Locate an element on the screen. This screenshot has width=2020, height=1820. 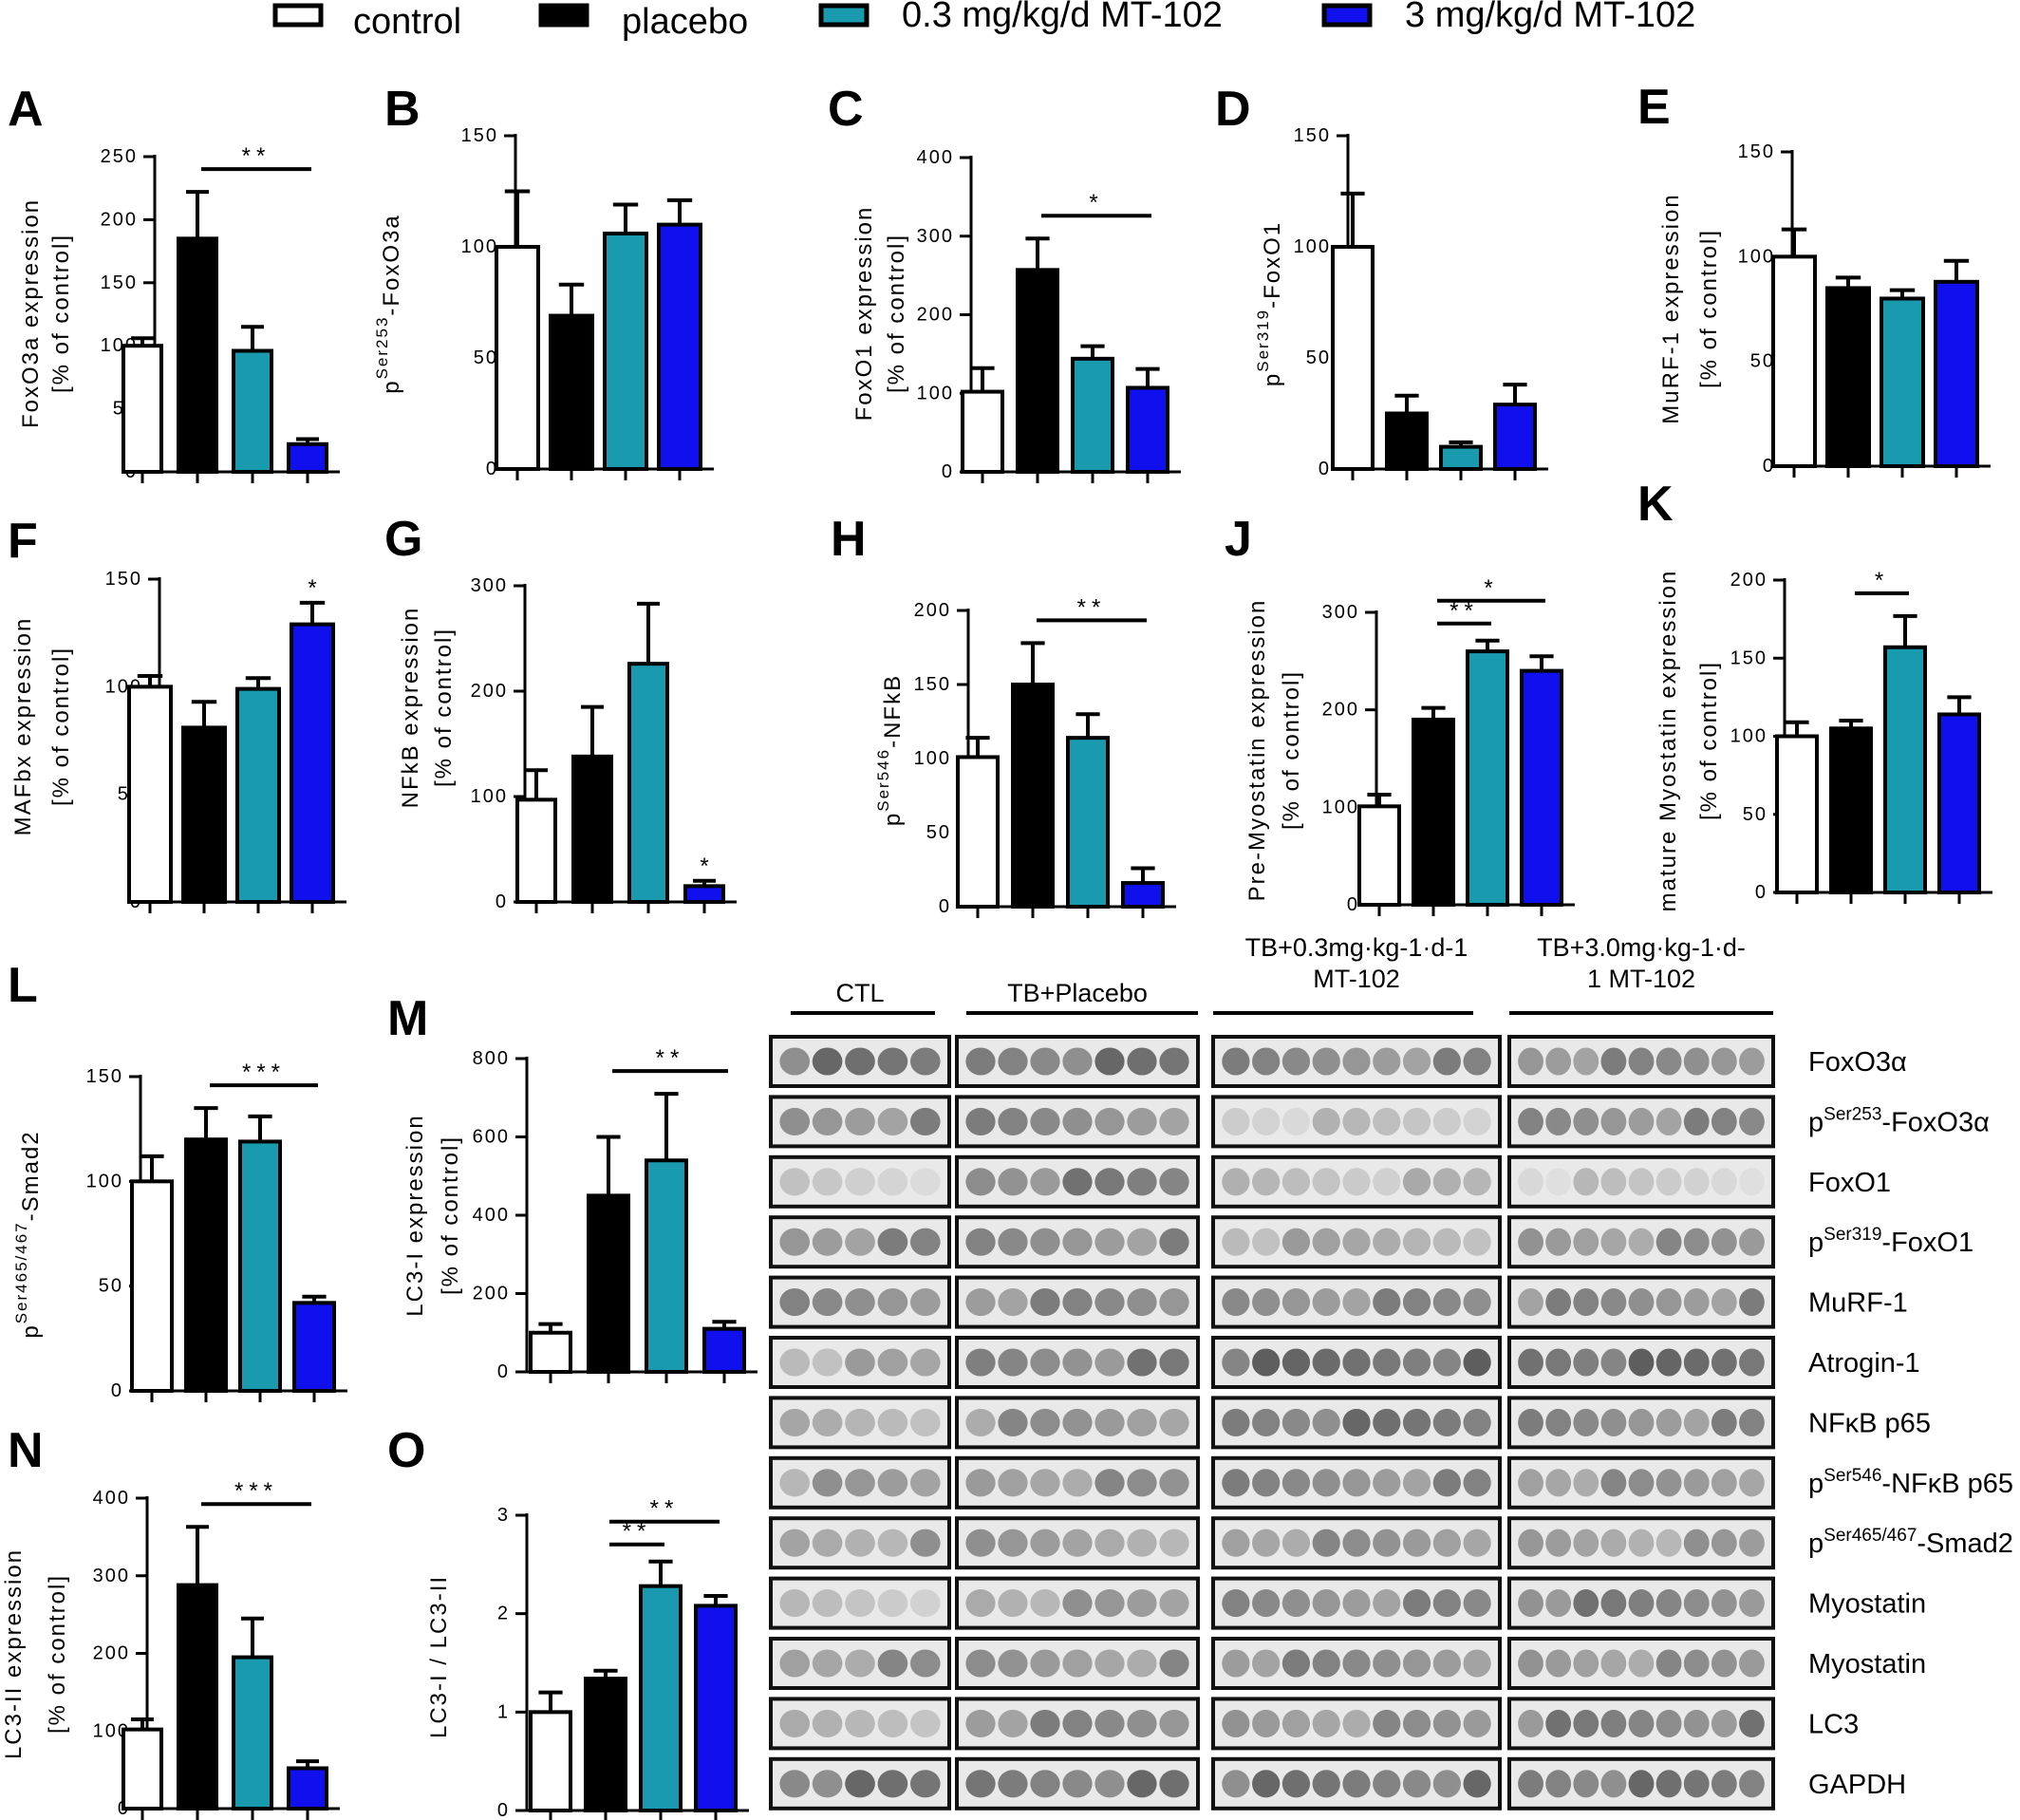
blot-row-label: pSer253-FoxO3α is located at coordinates (1899, 1120).